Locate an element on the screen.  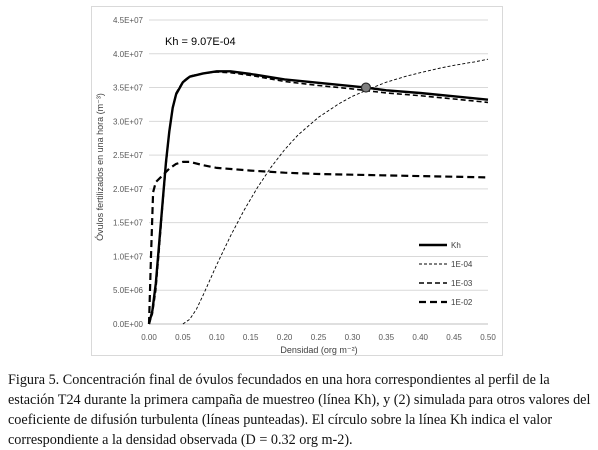
x-tick-label: 0.40 is located at coordinates (420, 337).